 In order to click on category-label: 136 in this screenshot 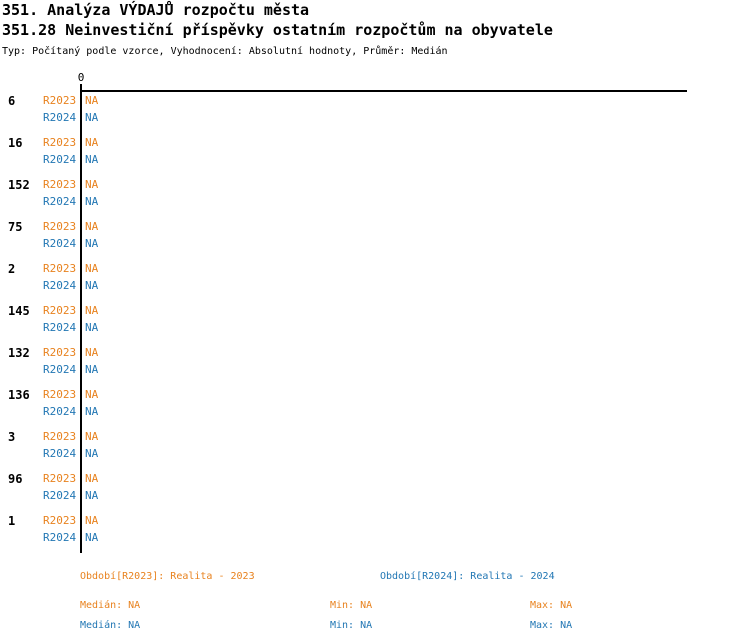, I will do `click(19, 395)`.